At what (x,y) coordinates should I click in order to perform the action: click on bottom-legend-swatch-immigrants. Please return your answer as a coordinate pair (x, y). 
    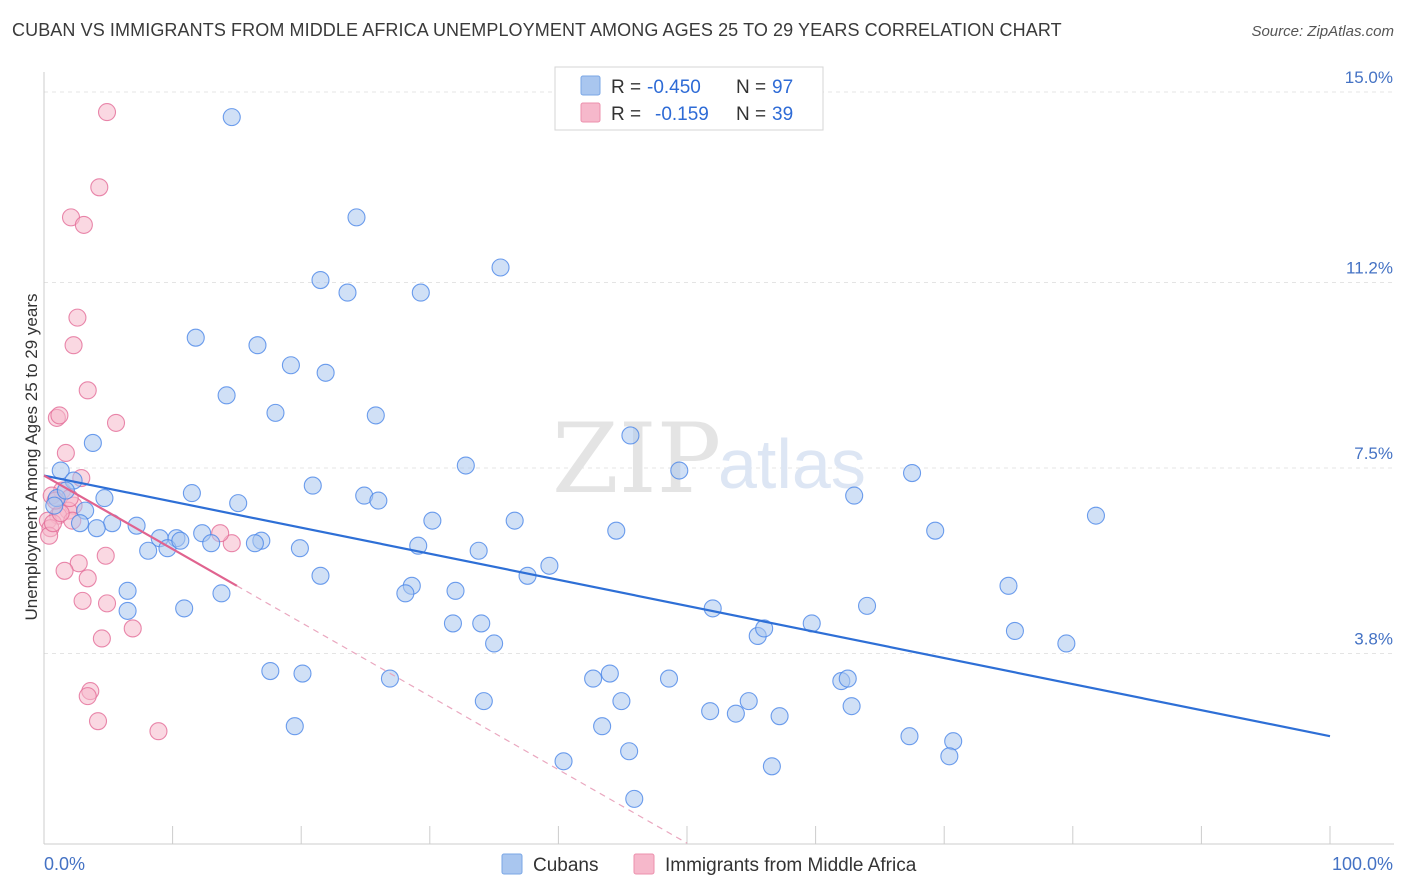
    Looking at the image, I should click on (644, 864).